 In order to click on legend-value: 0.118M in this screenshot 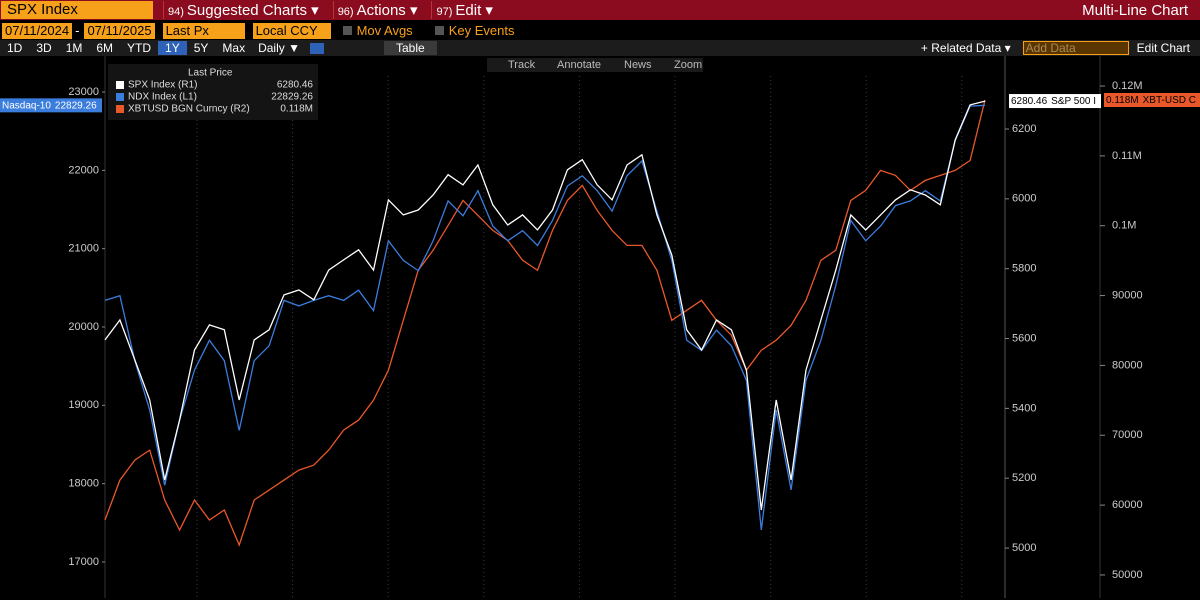, I will do `click(296, 109)`.